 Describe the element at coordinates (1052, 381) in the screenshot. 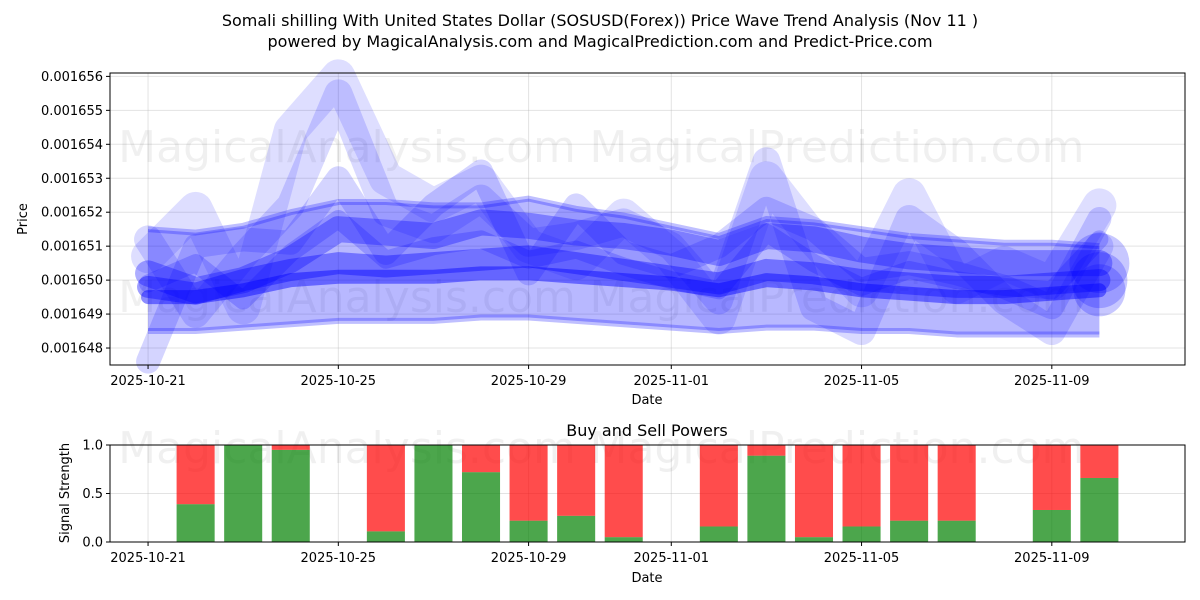

I see `price-x-tick-label: 2025-11-09` at that location.